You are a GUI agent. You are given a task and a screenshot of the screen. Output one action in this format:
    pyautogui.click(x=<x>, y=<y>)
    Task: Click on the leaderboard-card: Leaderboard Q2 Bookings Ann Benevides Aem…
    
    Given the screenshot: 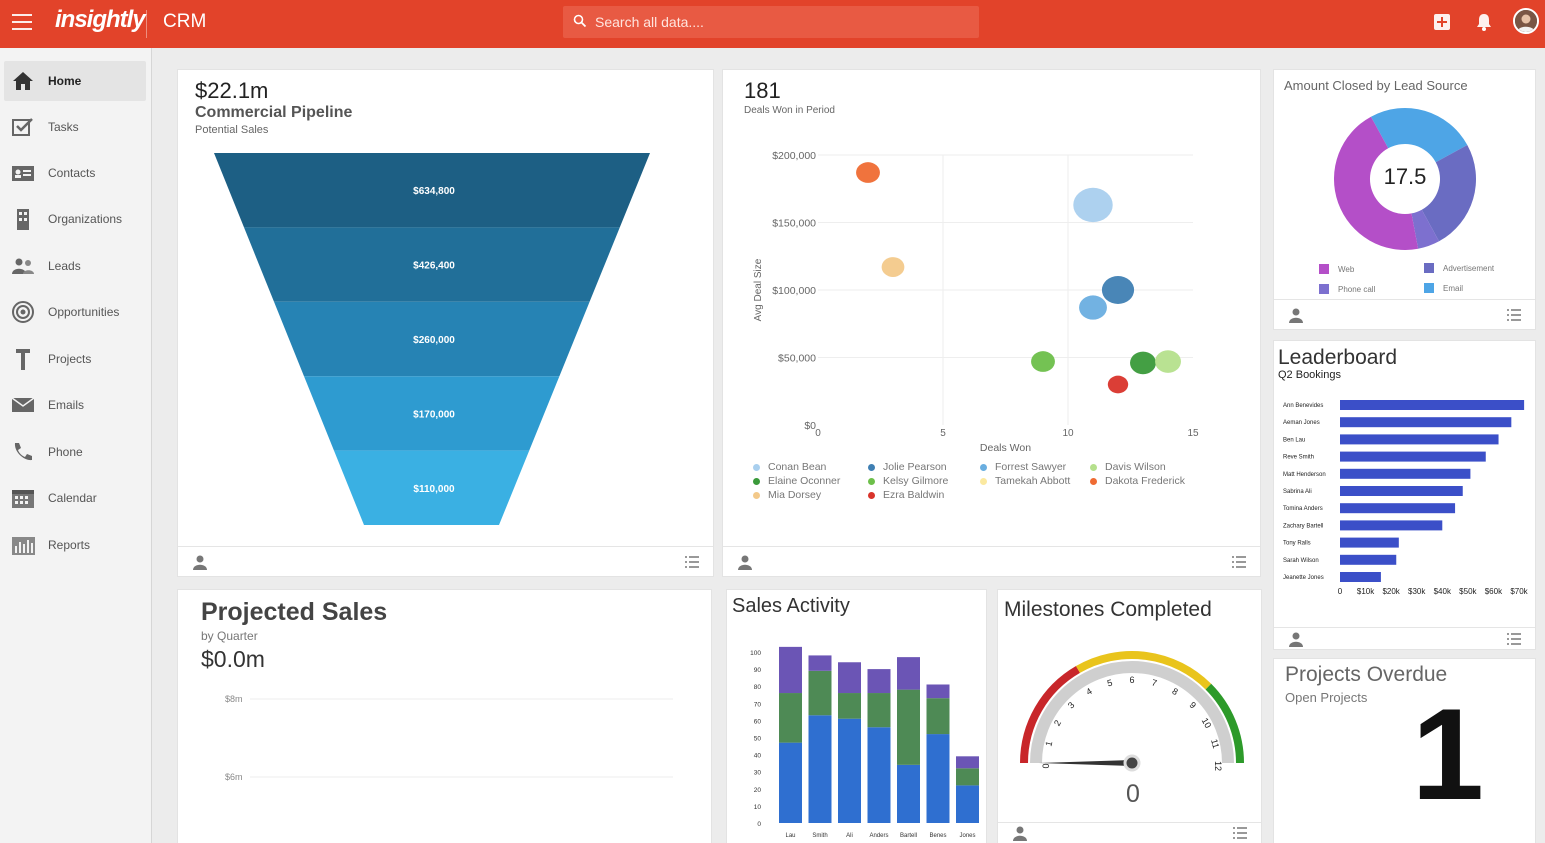 What is the action you would take?
    pyautogui.click(x=1404, y=495)
    